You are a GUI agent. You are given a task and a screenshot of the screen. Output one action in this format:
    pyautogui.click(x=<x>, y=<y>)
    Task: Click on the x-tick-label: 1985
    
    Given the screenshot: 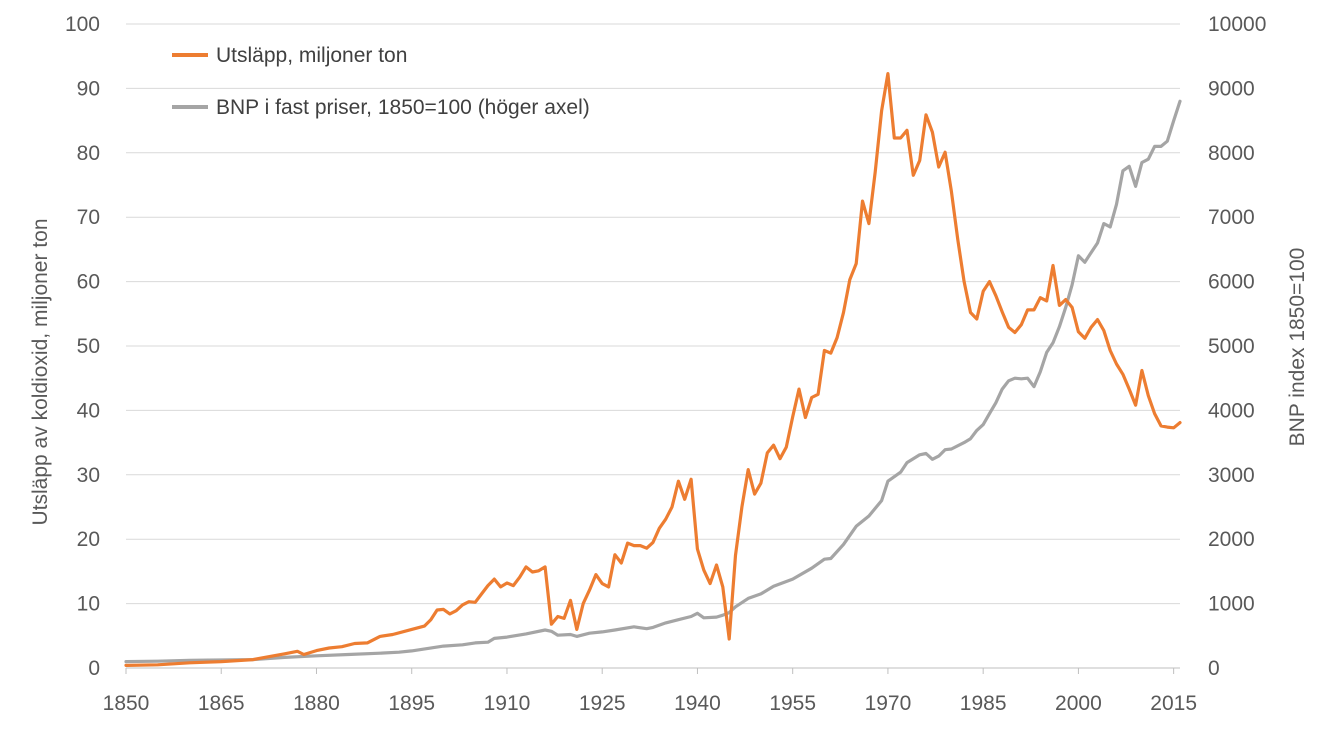 What is the action you would take?
    pyautogui.click(x=983, y=703)
    